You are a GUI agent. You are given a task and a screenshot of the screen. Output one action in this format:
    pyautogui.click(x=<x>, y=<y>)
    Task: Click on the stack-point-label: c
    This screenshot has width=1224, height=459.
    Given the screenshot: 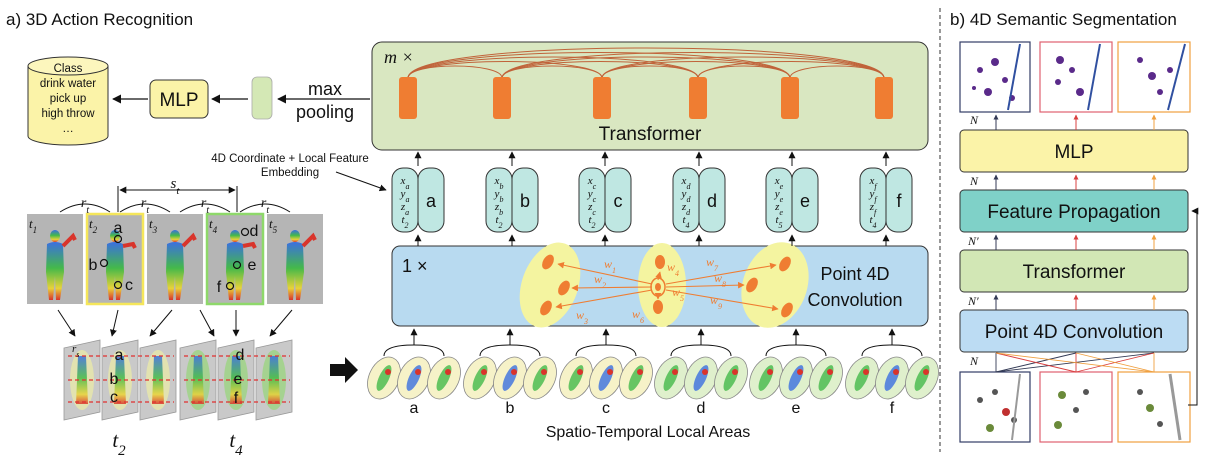 What is the action you would take?
    pyautogui.click(x=114, y=397)
    